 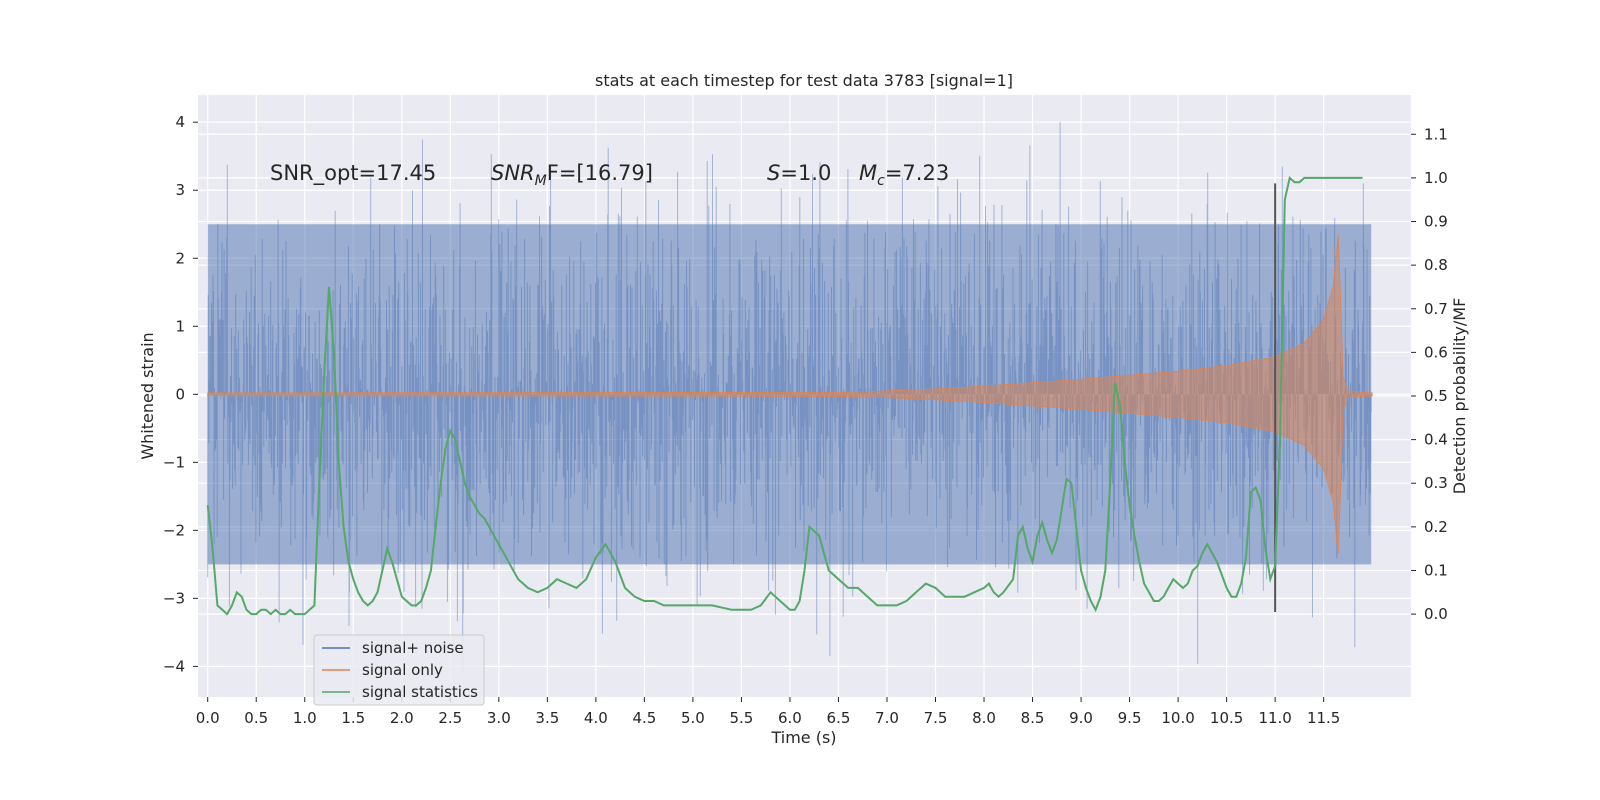 I want to click on y-tick-label: 2, so click(x=180, y=258).